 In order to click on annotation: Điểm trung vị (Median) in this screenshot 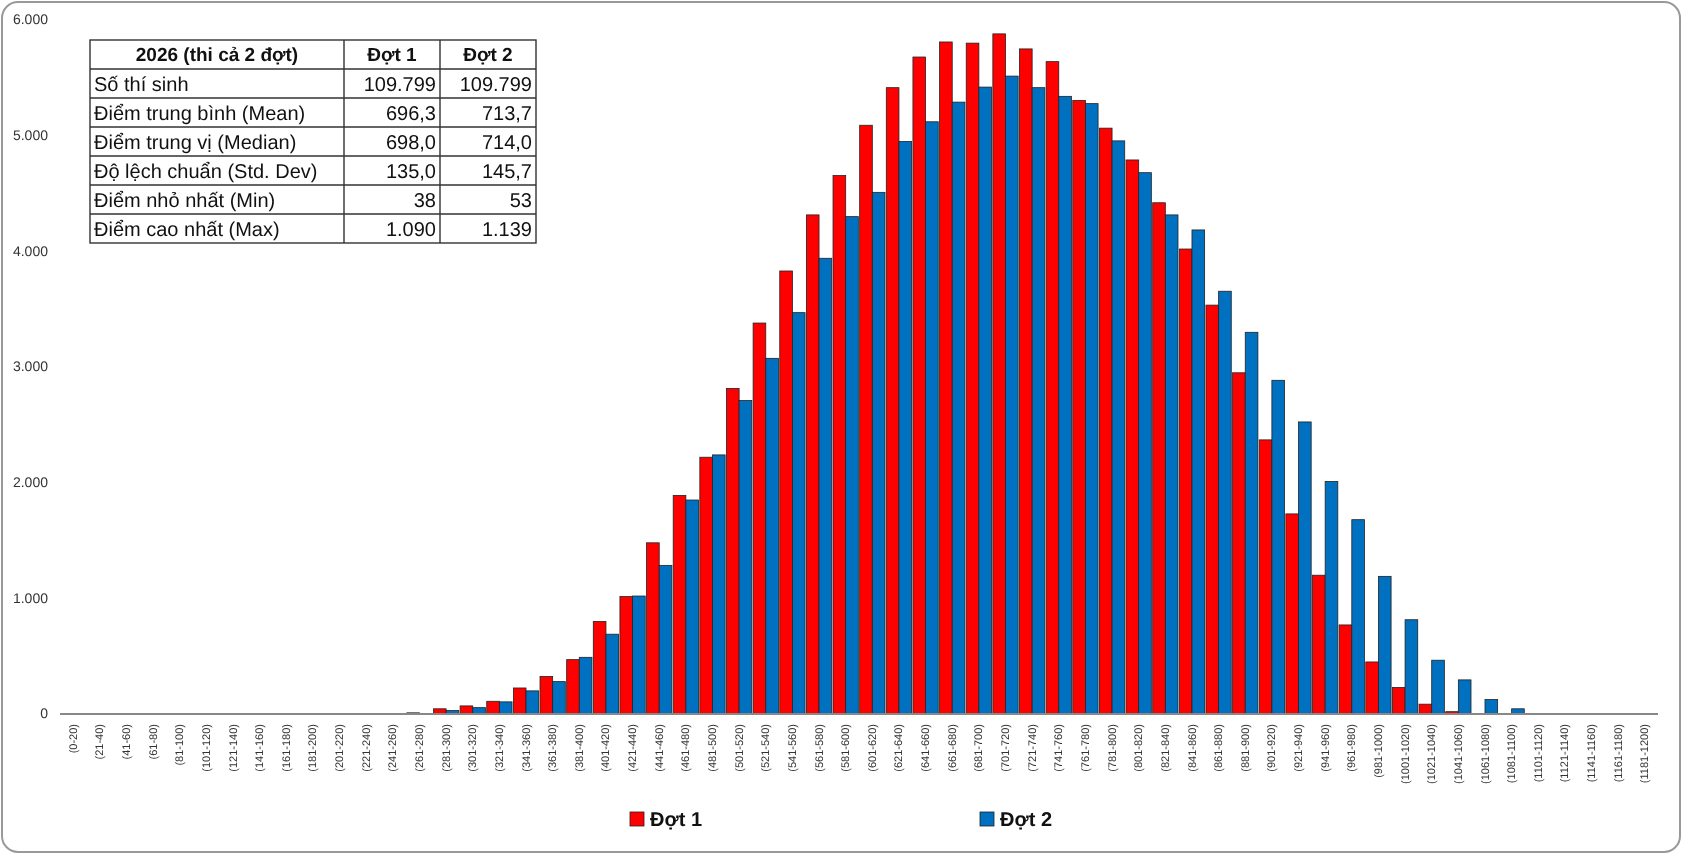, I will do `click(195, 142)`.